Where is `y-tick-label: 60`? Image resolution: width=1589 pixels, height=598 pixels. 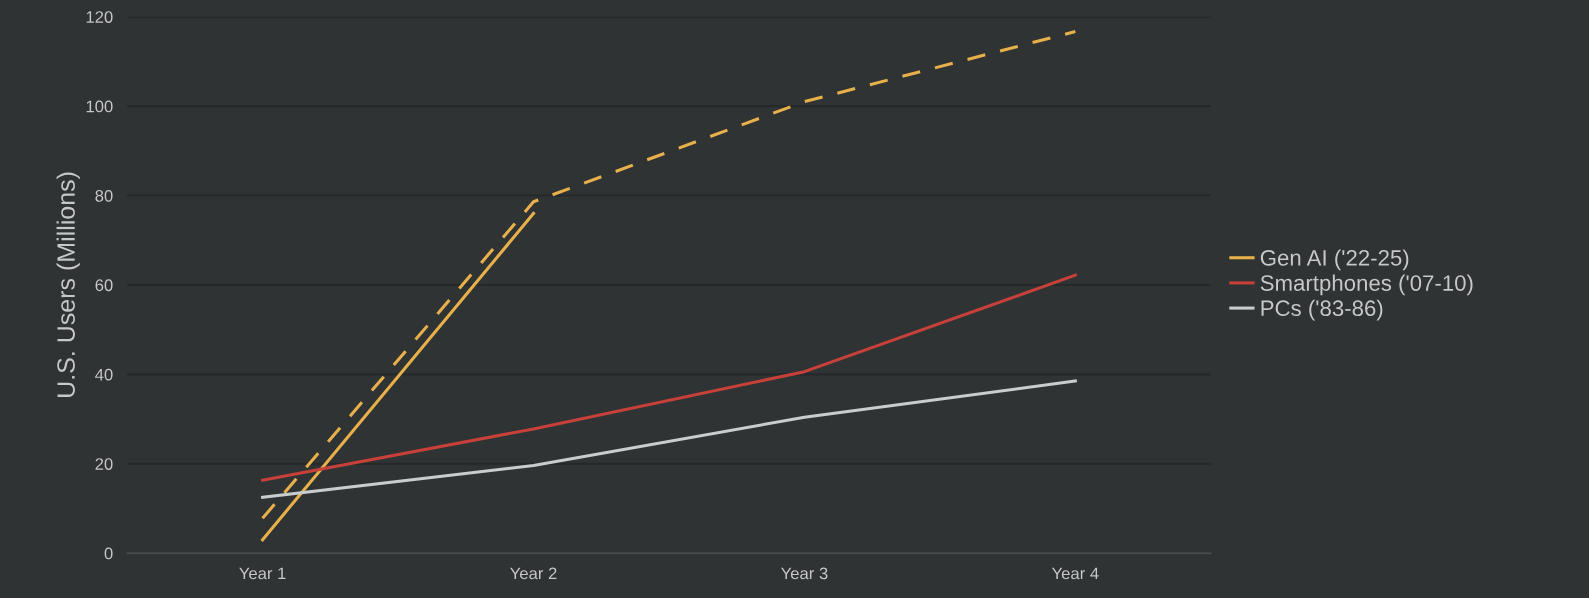 y-tick-label: 60 is located at coordinates (104, 285).